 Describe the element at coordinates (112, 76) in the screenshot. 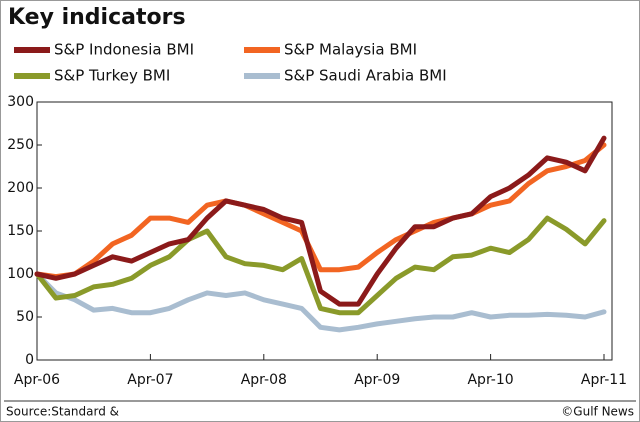

I see `legend-label: S&P Turkey BMI` at that location.